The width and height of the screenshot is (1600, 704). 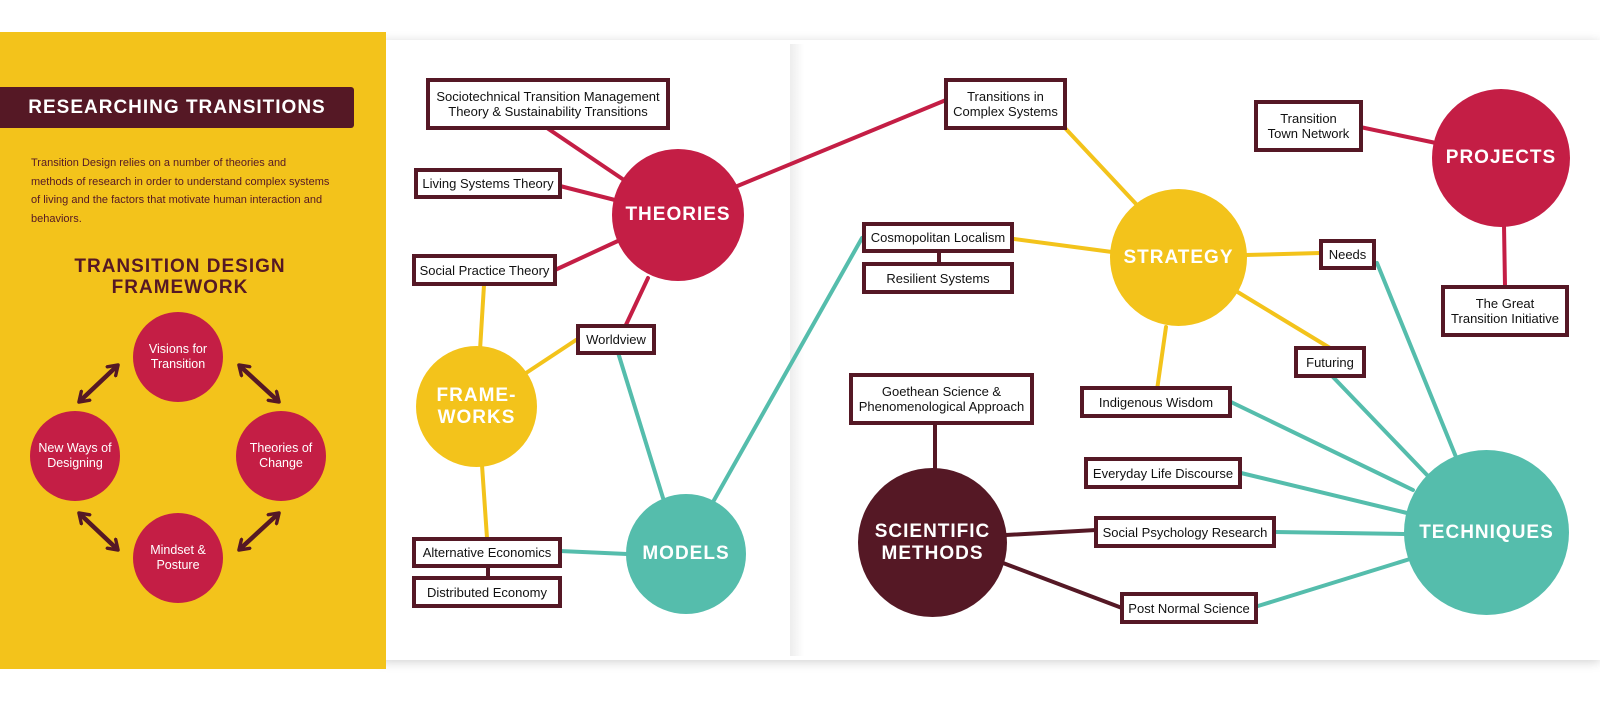 What do you see at coordinates (1005, 96) in the screenshot?
I see `node-label: Transitions in` at bounding box center [1005, 96].